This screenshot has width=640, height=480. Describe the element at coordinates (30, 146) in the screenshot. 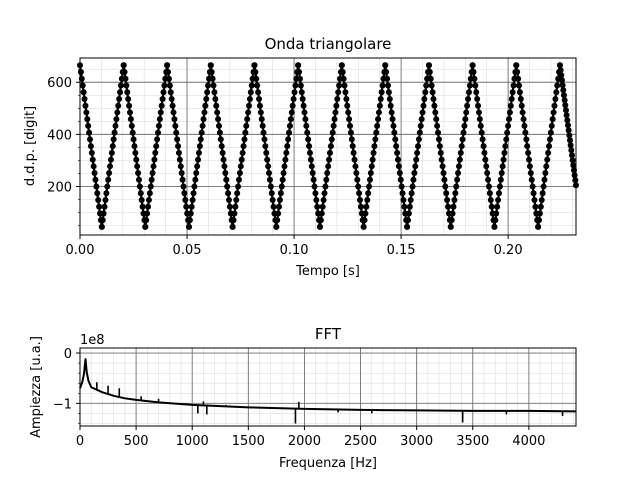

I see `triangle-wave-ylabel: d.d.p. [digit]` at that location.